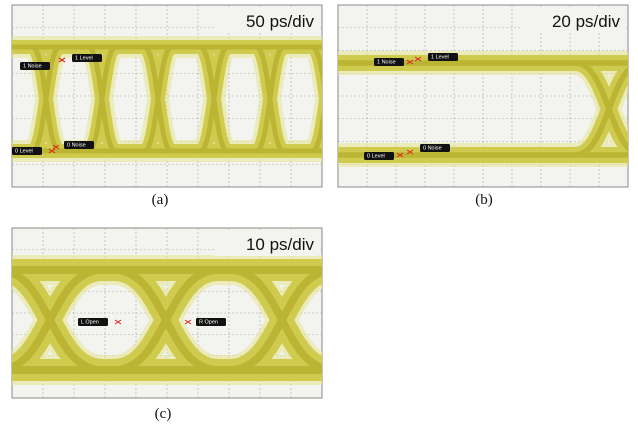 The width and height of the screenshot is (638, 426). Describe the element at coordinates (208, 322) in the screenshot. I see `tag-label: R Open` at that location.